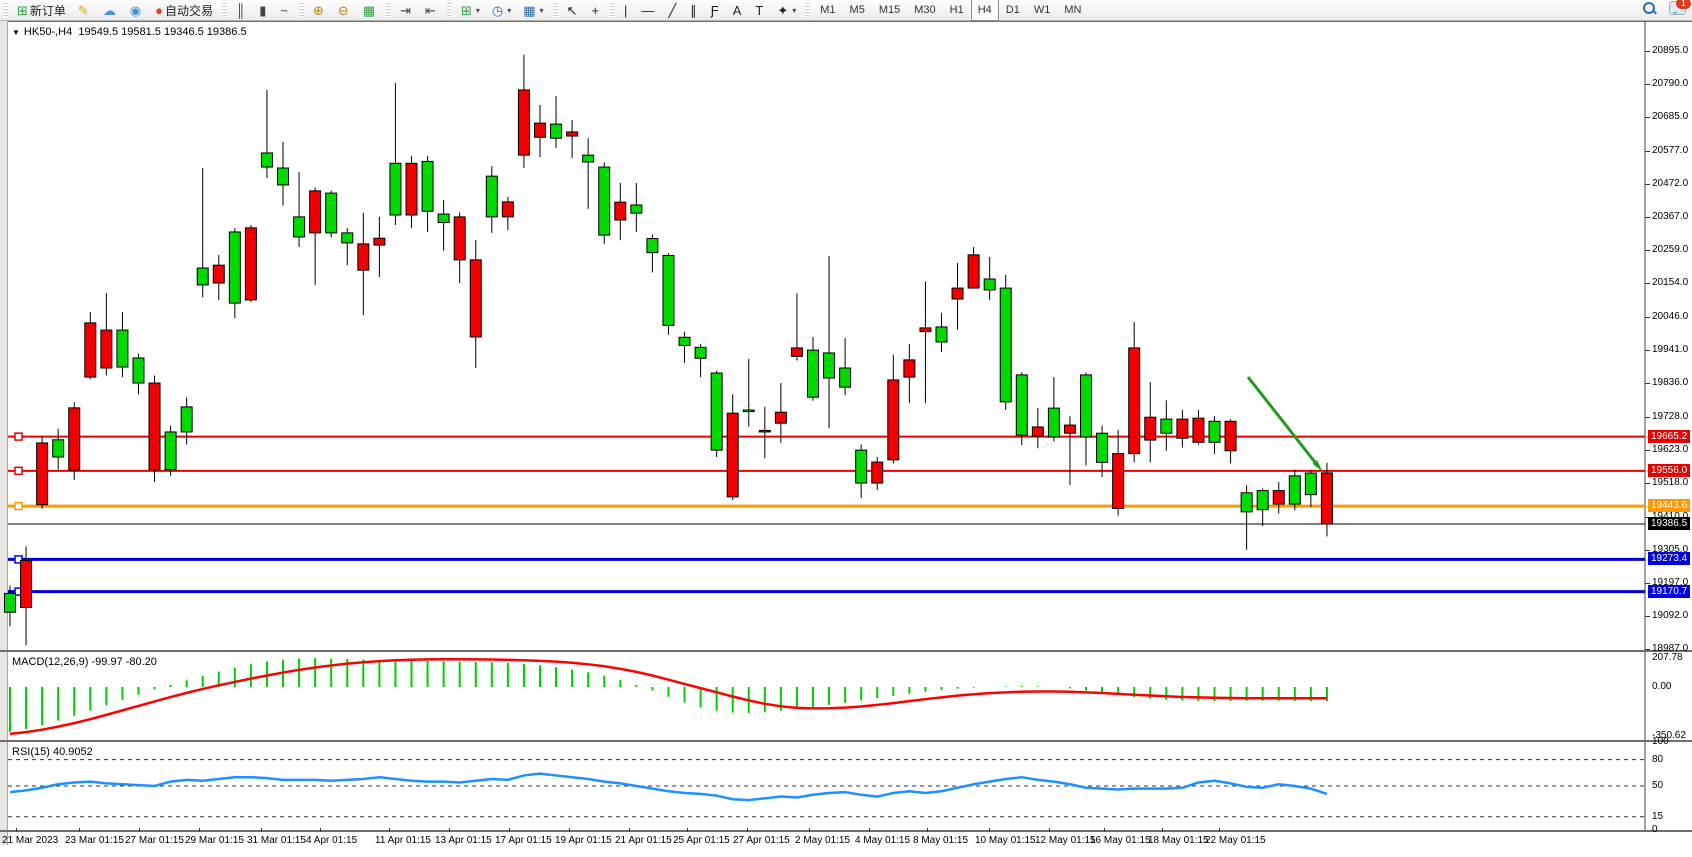 Image resolution: width=1692 pixels, height=857 pixels. Describe the element at coordinates (846, 786) in the screenshot. I see `rsi-pane-canvas` at that location.